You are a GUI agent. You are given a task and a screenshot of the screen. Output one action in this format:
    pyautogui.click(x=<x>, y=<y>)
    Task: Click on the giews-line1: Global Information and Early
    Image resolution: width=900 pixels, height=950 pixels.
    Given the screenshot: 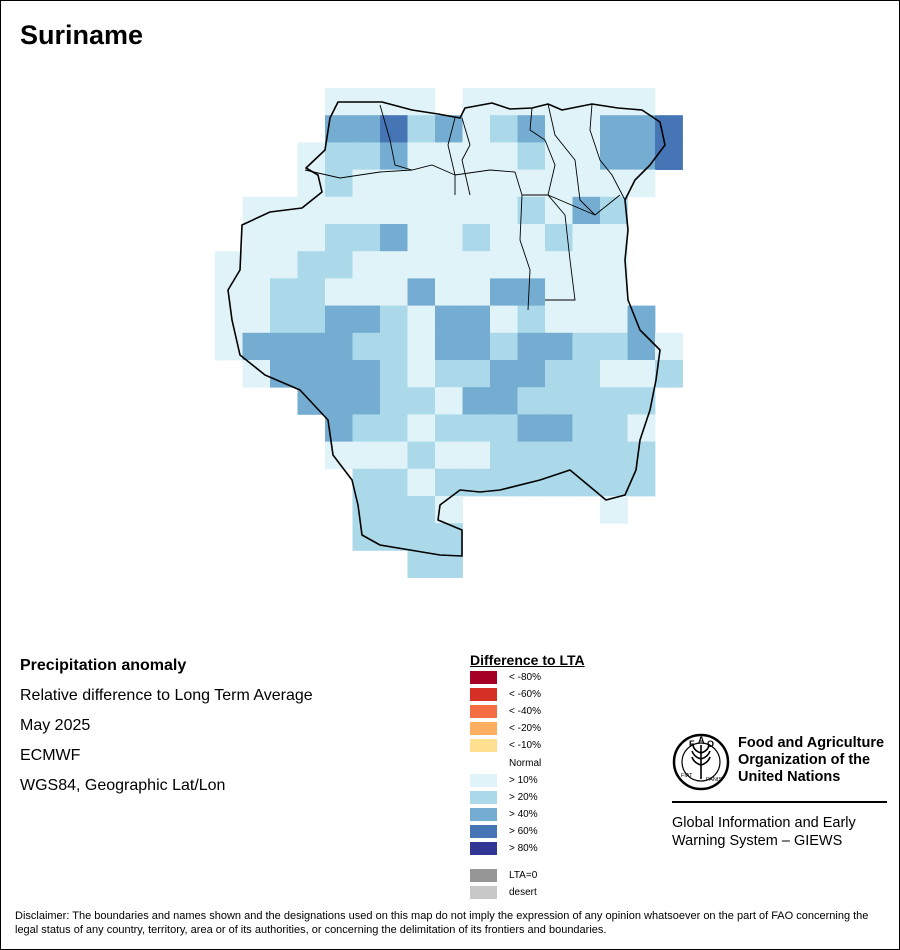 What is the action you would take?
    pyautogui.click(x=764, y=823)
    